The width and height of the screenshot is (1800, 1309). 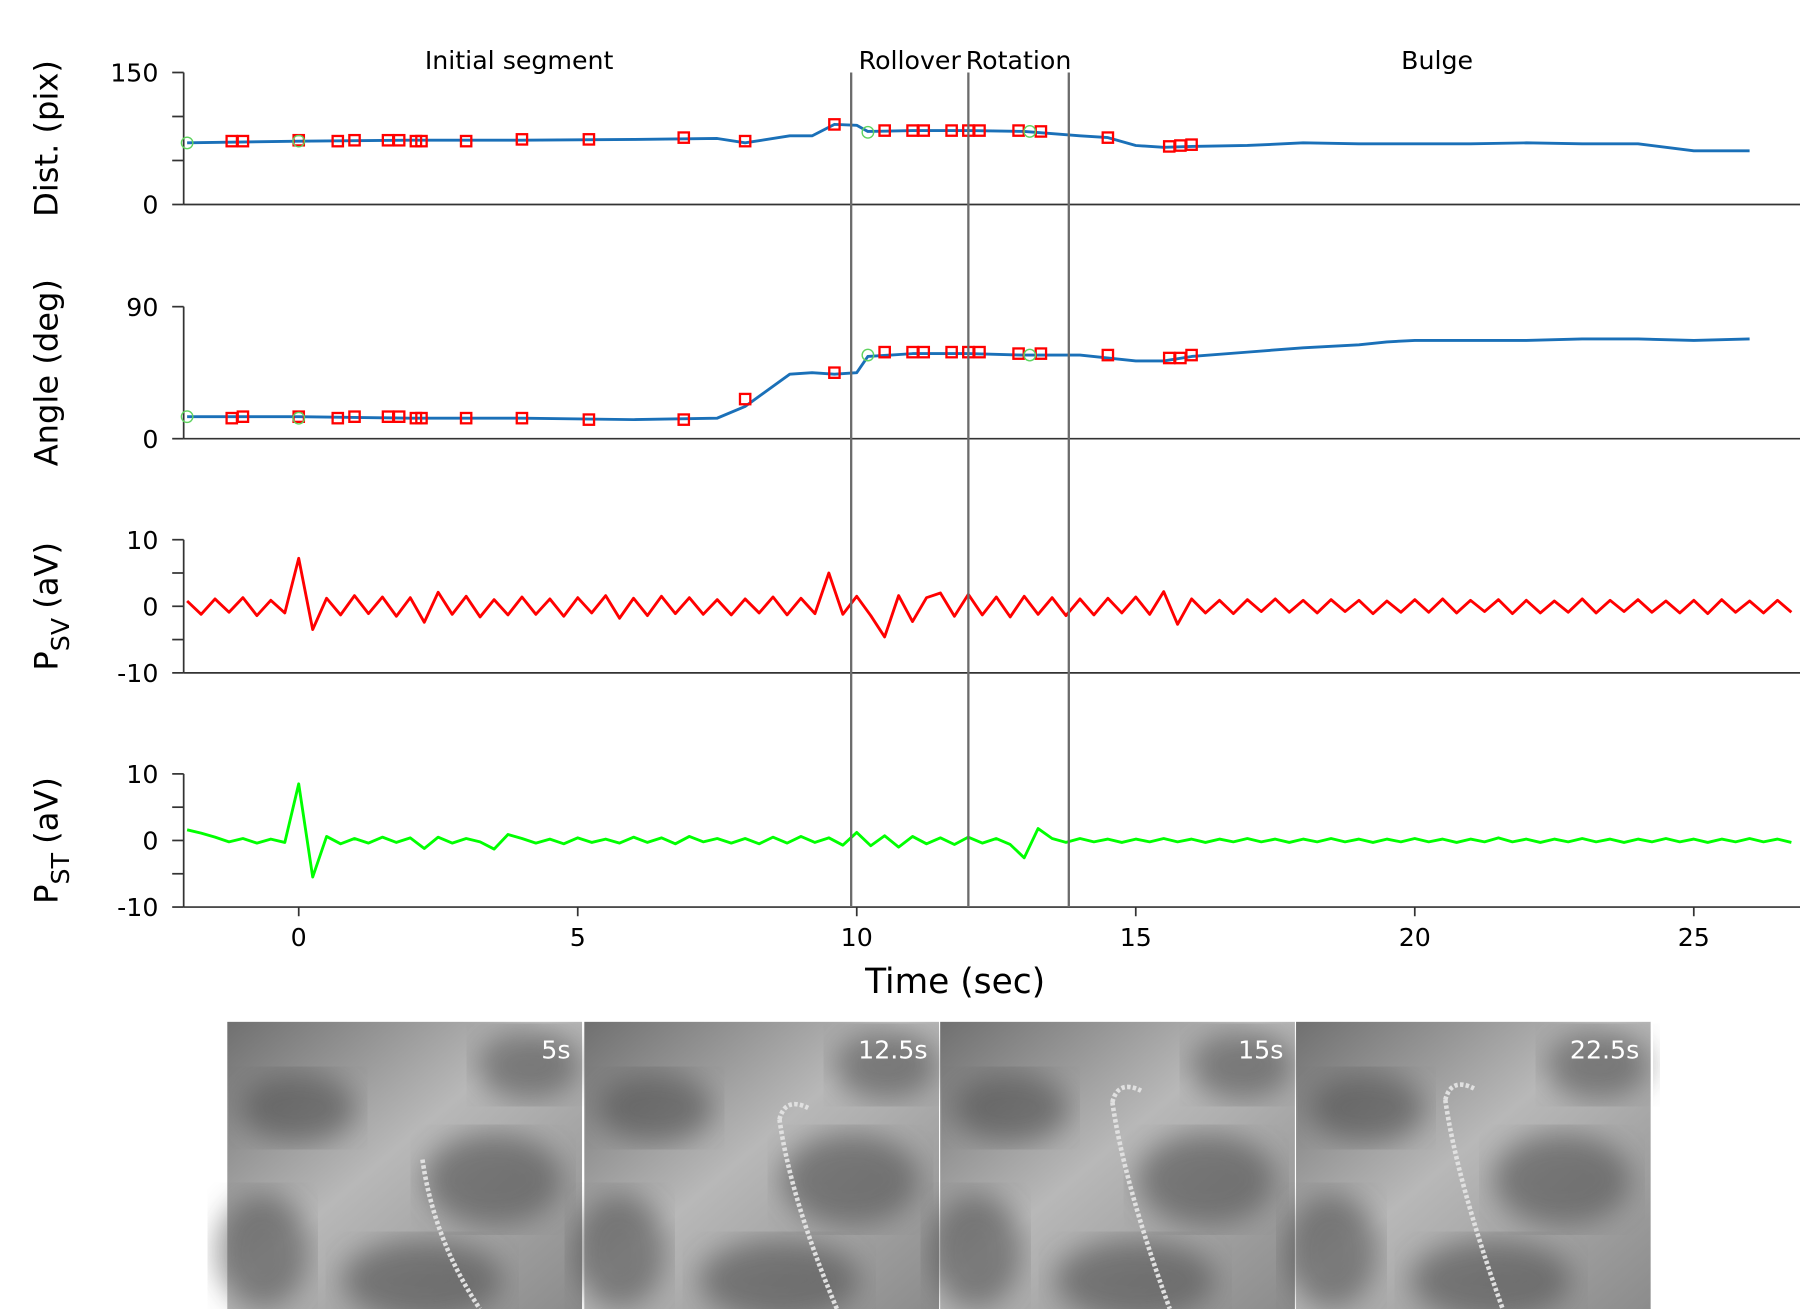 I want to click on x-tick-label: 10, so click(x=857, y=937).